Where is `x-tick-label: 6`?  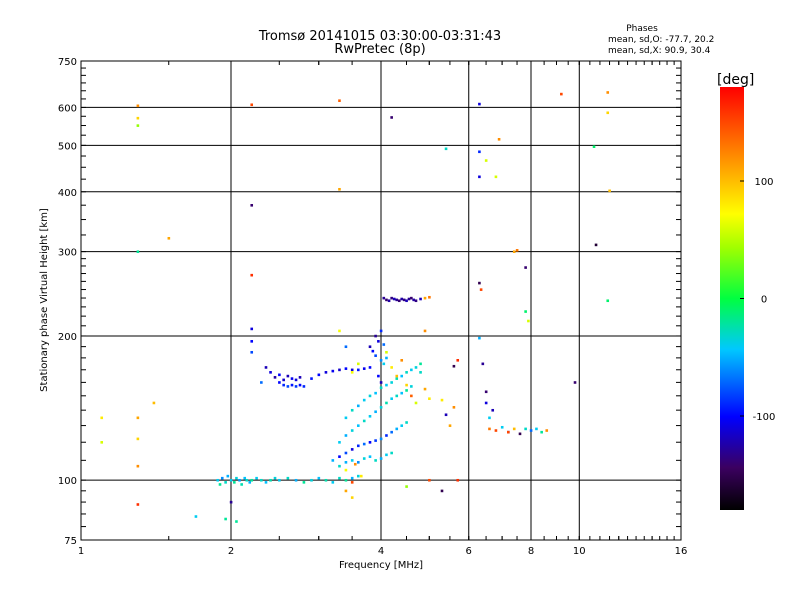
x-tick-label: 6 is located at coordinates (469, 551).